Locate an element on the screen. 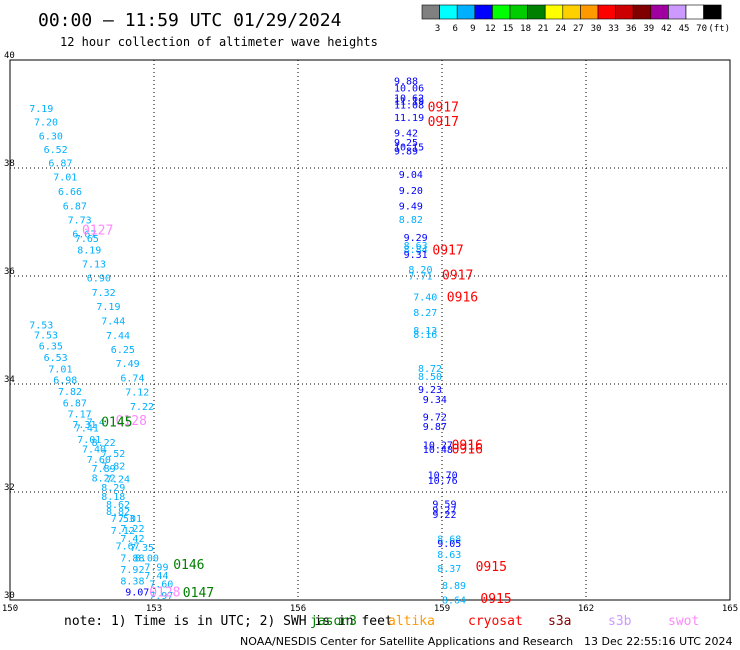 Image resolution: width=740 pixels, height=650 pixels. wave-height-value: 8.50 is located at coordinates (430, 377).